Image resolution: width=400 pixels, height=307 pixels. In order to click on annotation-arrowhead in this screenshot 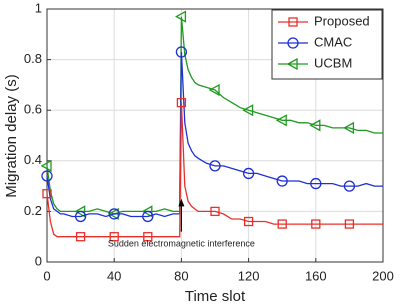, I will do `click(181, 202)`.